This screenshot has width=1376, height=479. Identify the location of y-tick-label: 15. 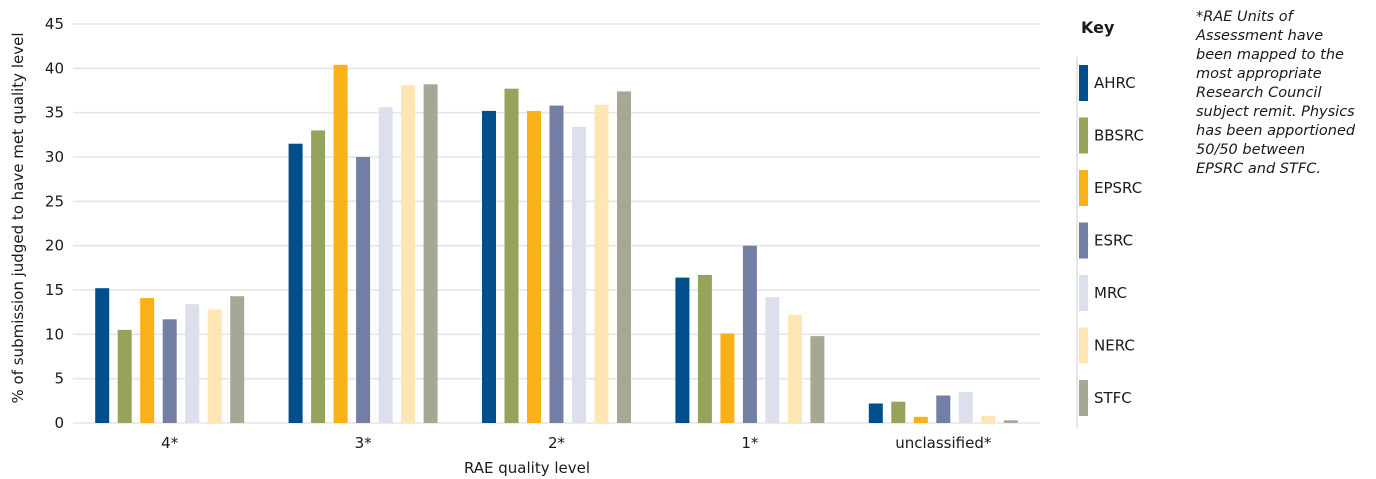
(54, 290).